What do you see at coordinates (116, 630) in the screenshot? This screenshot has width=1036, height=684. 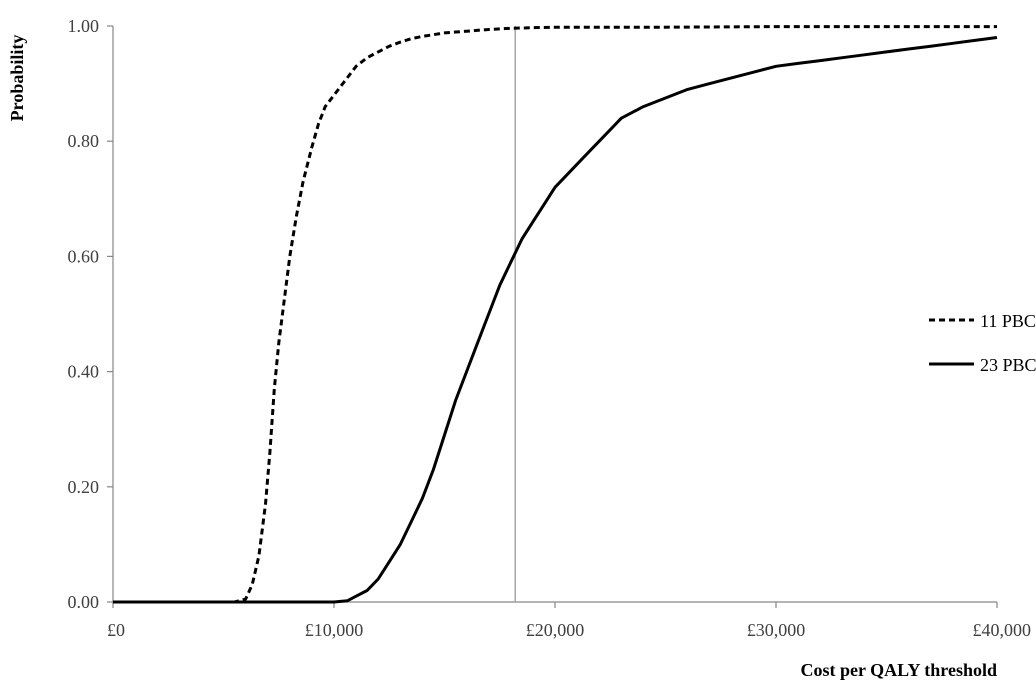 I see `x-tick-label: £0` at bounding box center [116, 630].